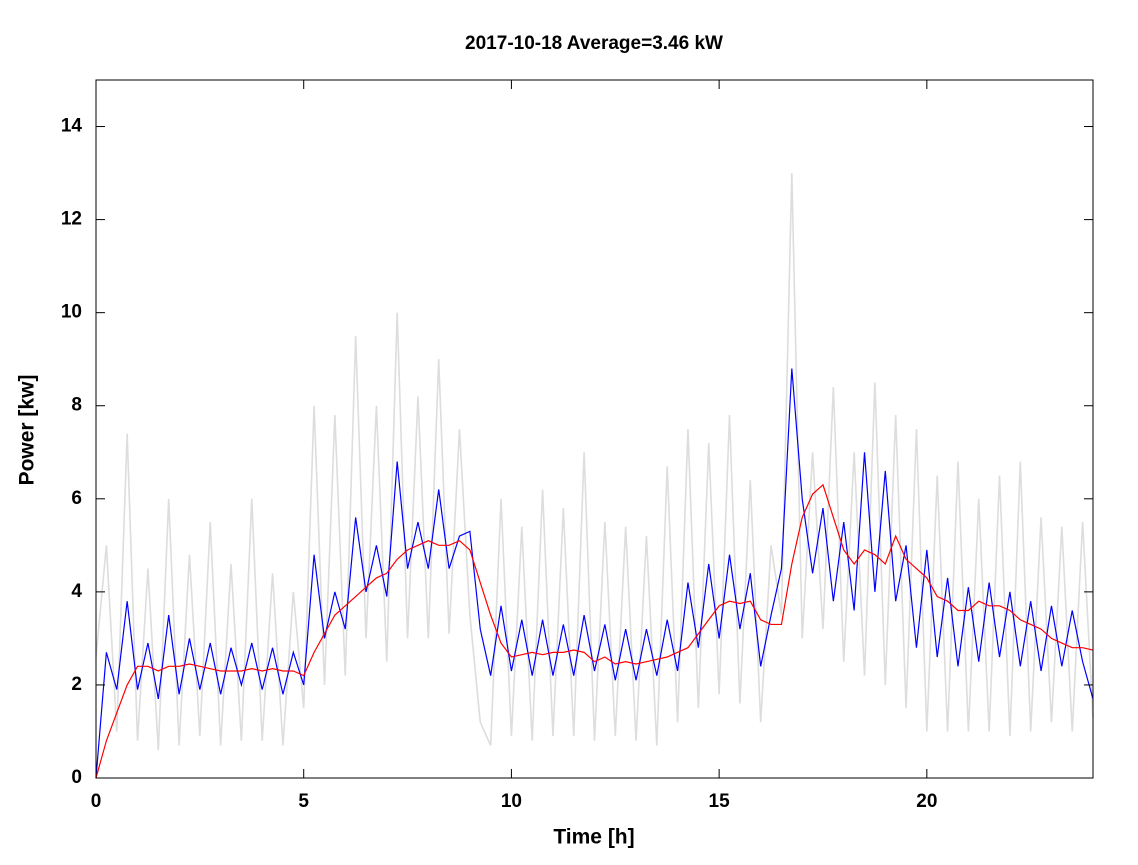 Image resolution: width=1138 pixels, height=865 pixels. Describe the element at coordinates (76, 591) in the screenshot. I see `y-tick-label: 4` at that location.